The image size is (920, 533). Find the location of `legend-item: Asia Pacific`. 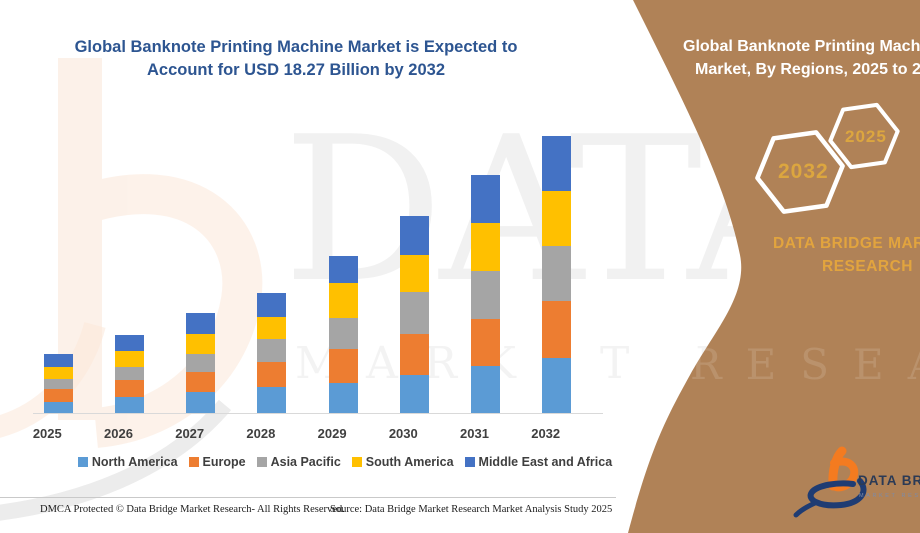

legend-item: Asia Pacific is located at coordinates (298, 462).